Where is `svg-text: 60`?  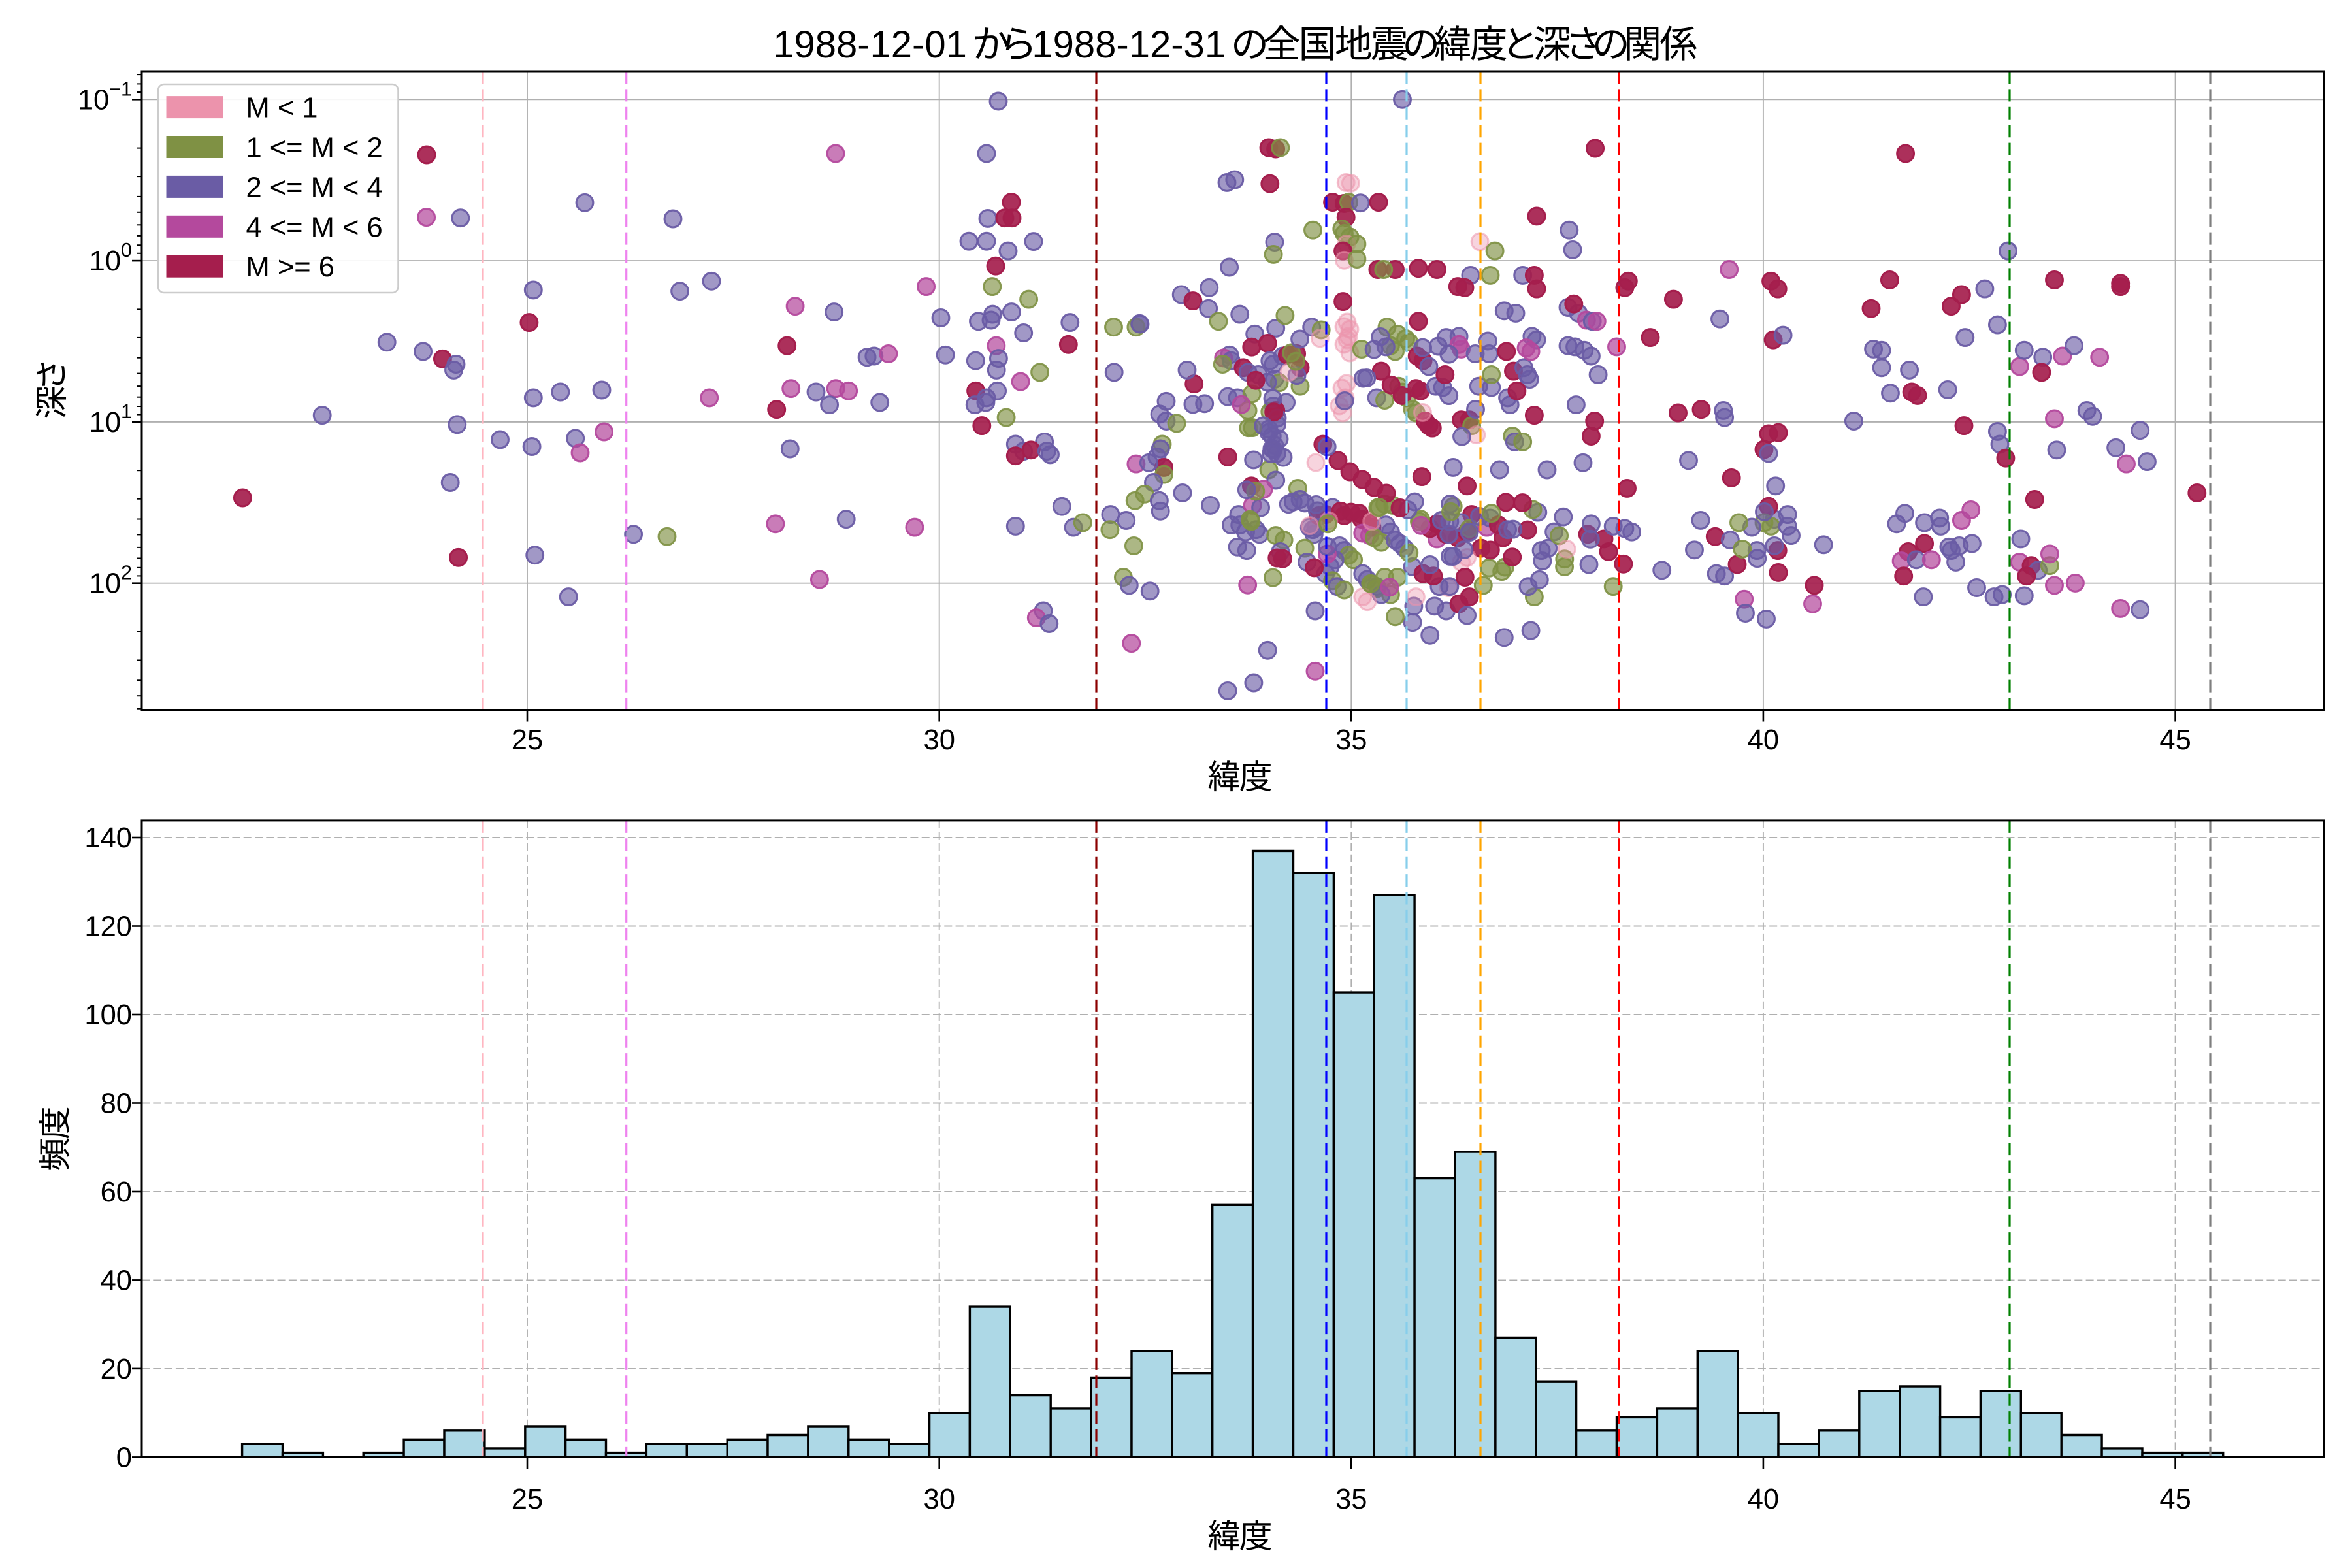 svg-text: 60 is located at coordinates (116, 1192).